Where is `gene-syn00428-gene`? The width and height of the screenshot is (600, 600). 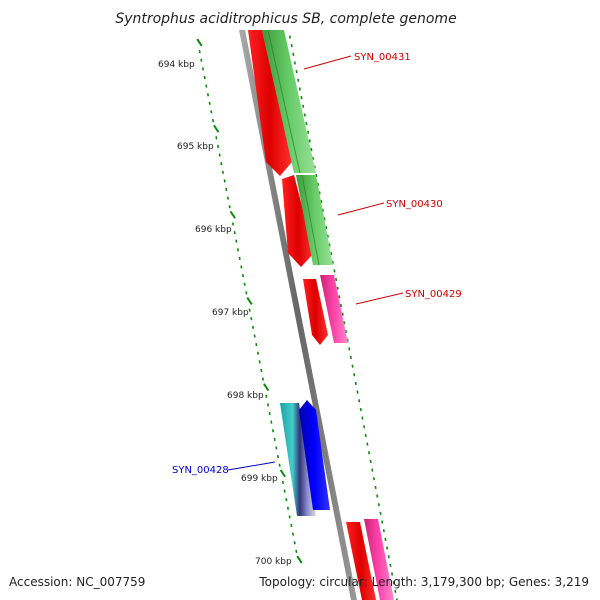
gene-syn00428-gene is located at coordinates (298, 459).